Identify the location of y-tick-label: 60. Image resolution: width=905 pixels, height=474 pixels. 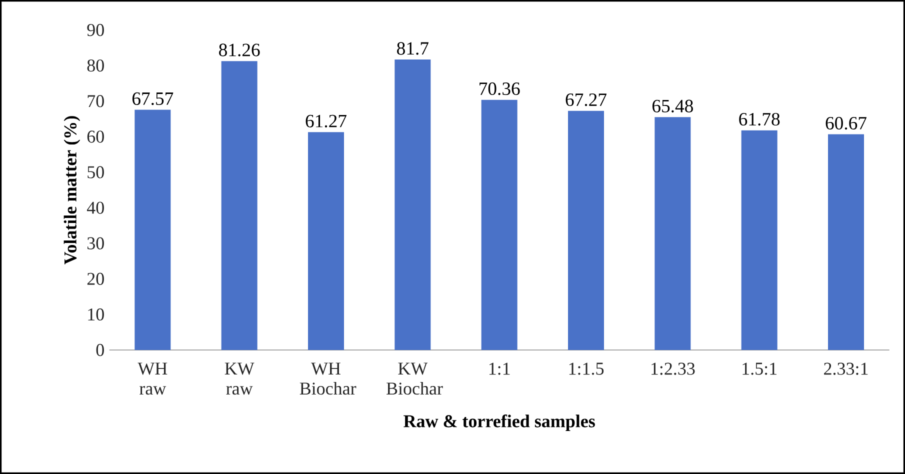
(95, 136).